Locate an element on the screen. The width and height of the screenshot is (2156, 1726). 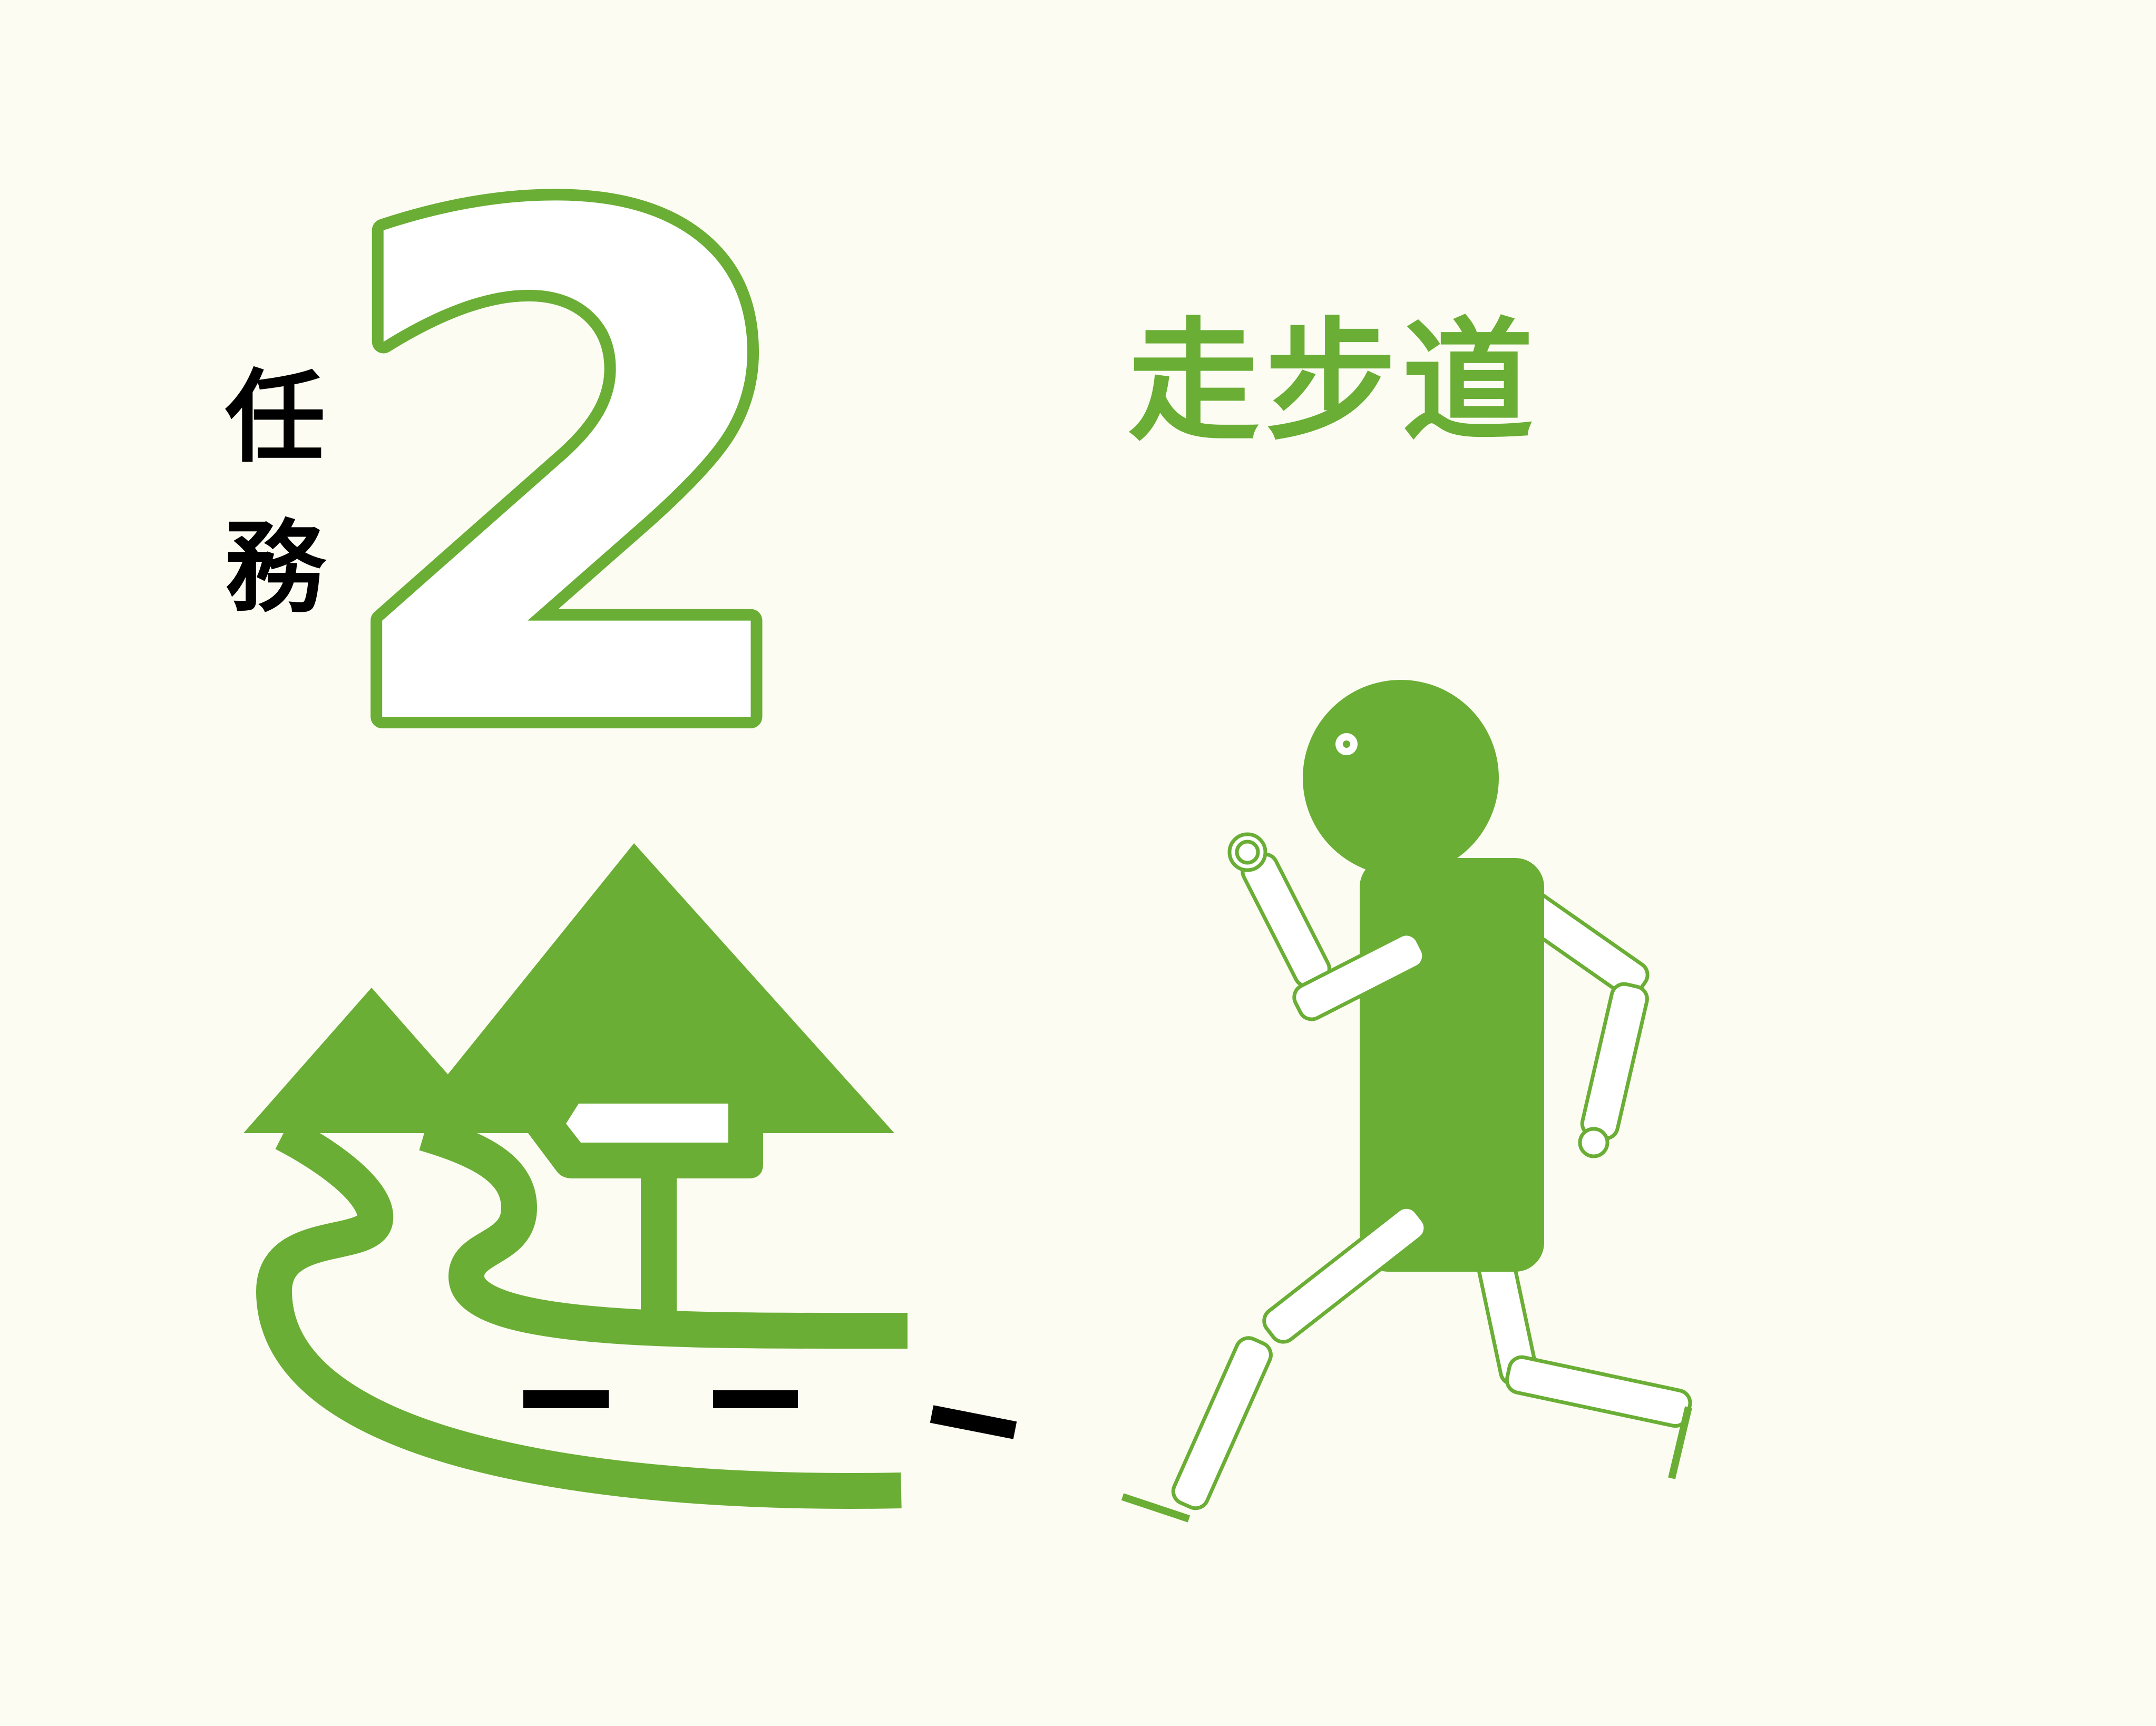
winding-path-icon is located at coordinates (582, 1312).